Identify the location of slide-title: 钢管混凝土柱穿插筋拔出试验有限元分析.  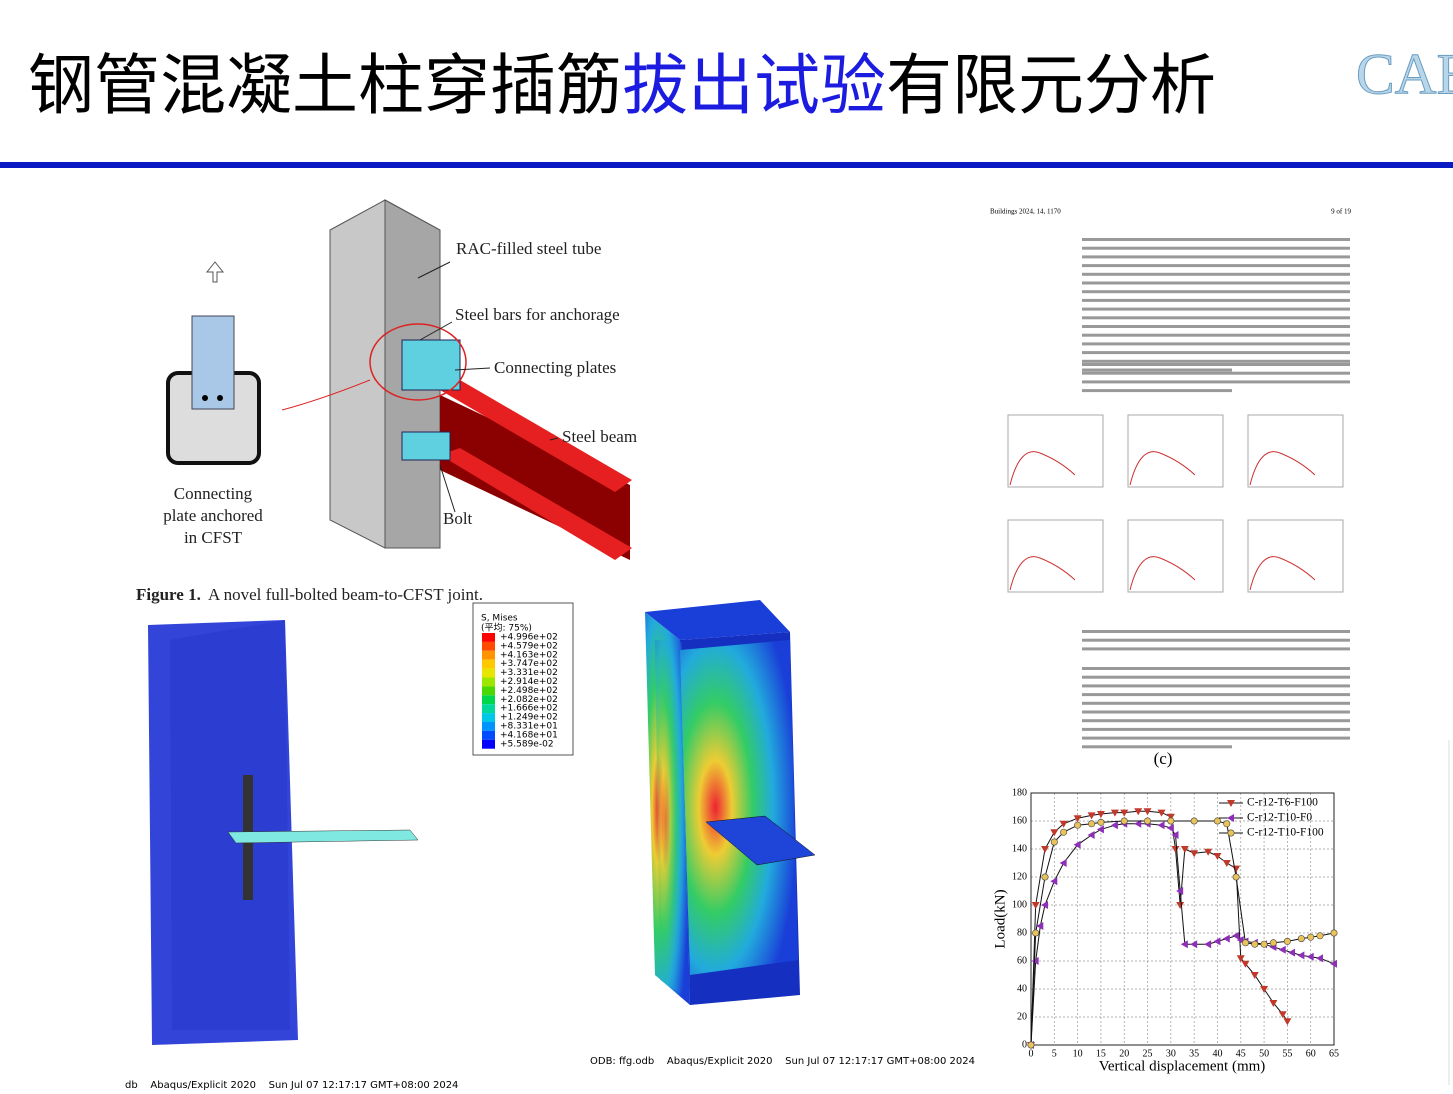
(622, 85).